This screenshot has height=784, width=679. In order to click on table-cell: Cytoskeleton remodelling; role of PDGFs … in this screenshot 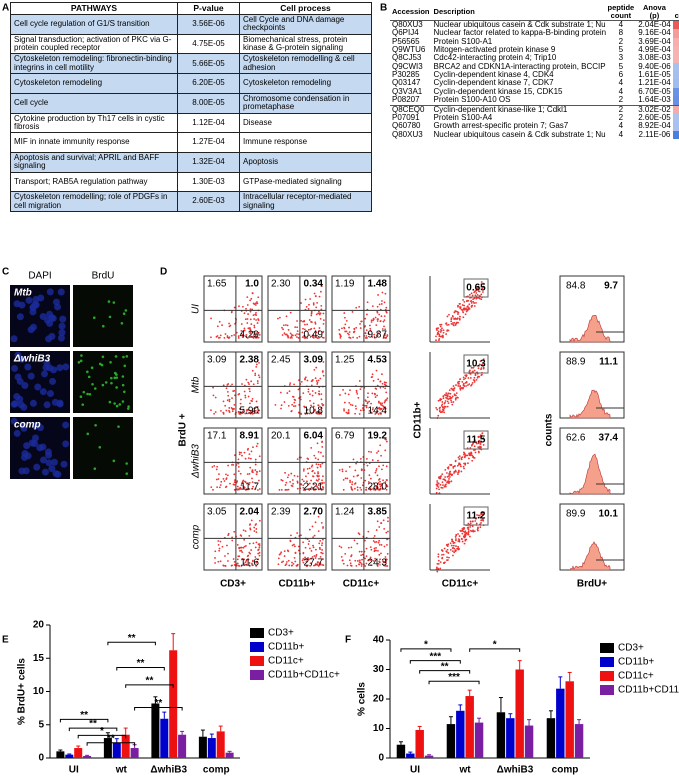, I will do `click(94, 201)`.